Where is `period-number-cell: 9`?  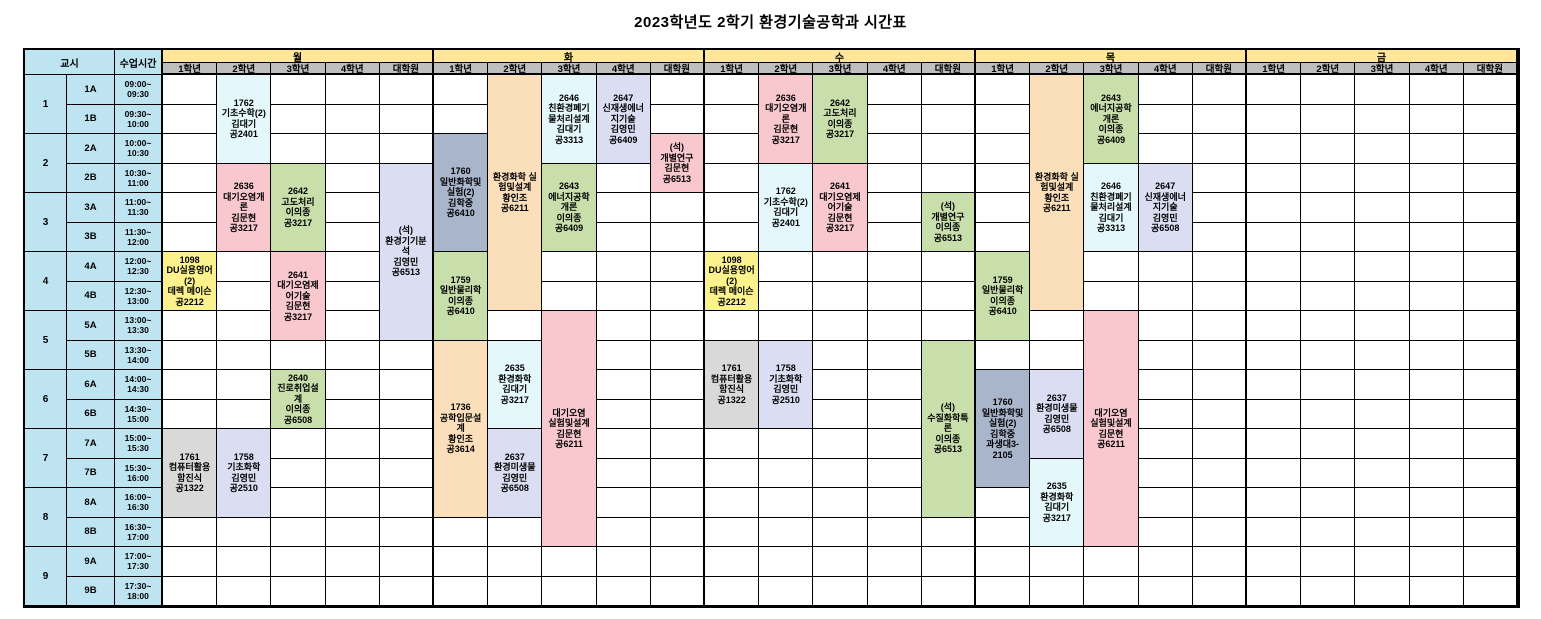 period-number-cell: 9 is located at coordinates (46, 576).